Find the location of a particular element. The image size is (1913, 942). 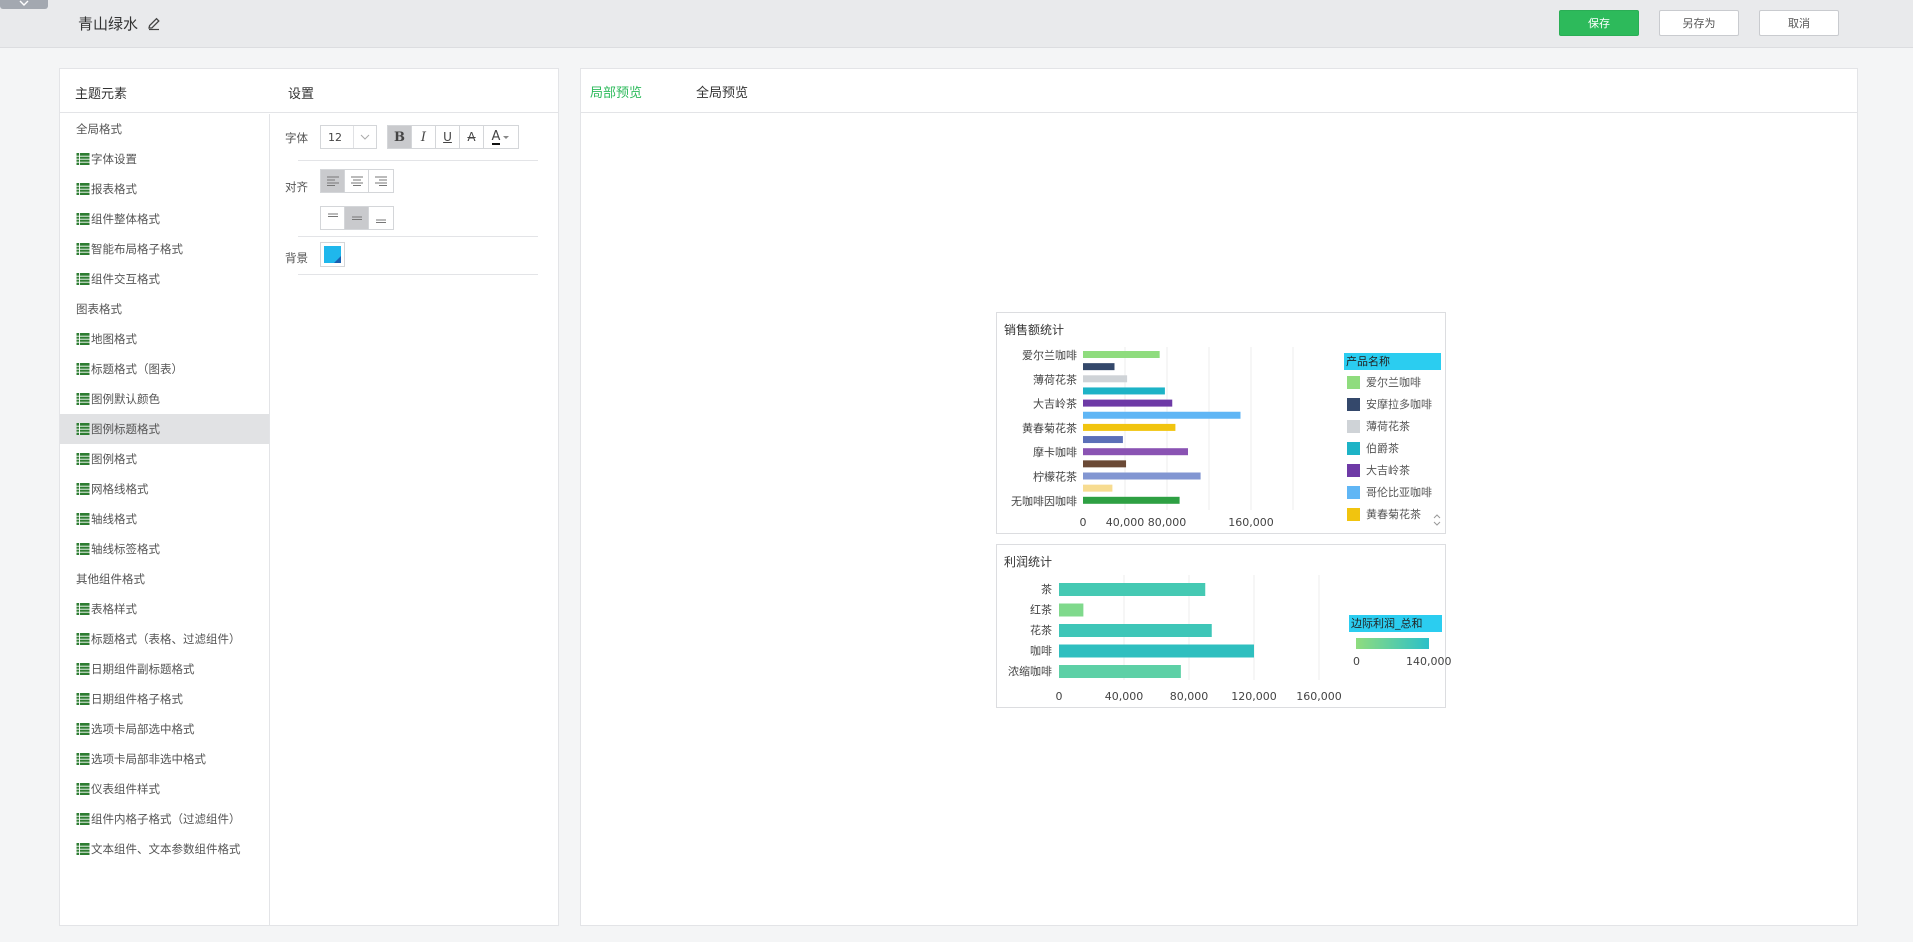

text-format-toolbar: B I U A A is located at coordinates (453, 137).